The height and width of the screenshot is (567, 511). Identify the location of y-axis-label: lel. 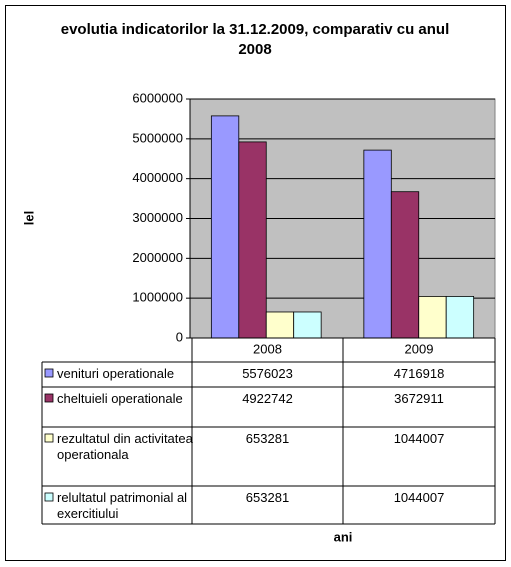
(28, 218).